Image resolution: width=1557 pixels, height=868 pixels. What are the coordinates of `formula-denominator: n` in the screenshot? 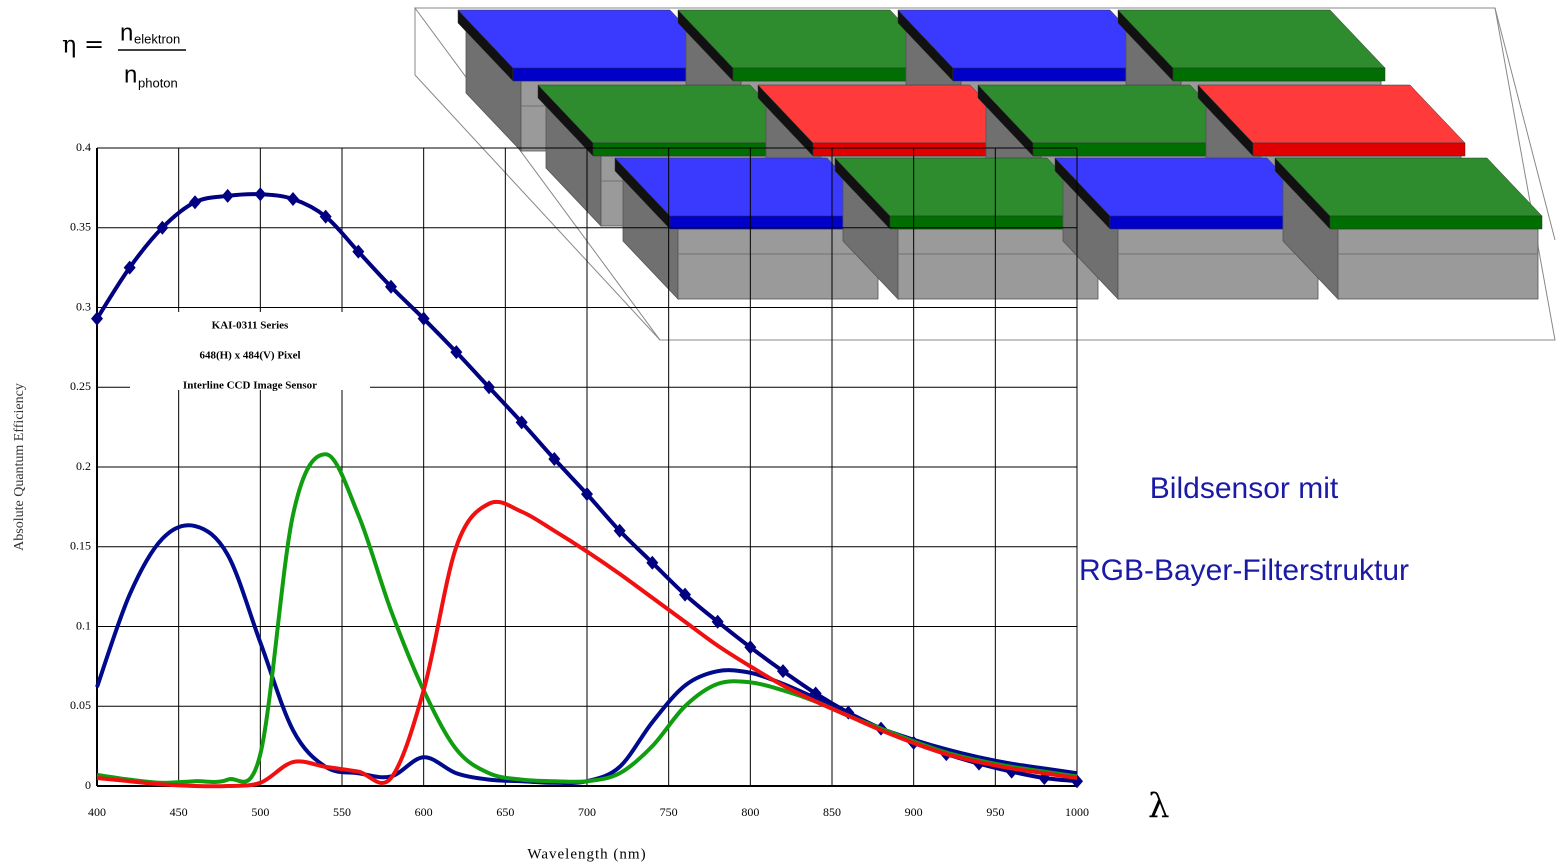 It's located at (130, 74).